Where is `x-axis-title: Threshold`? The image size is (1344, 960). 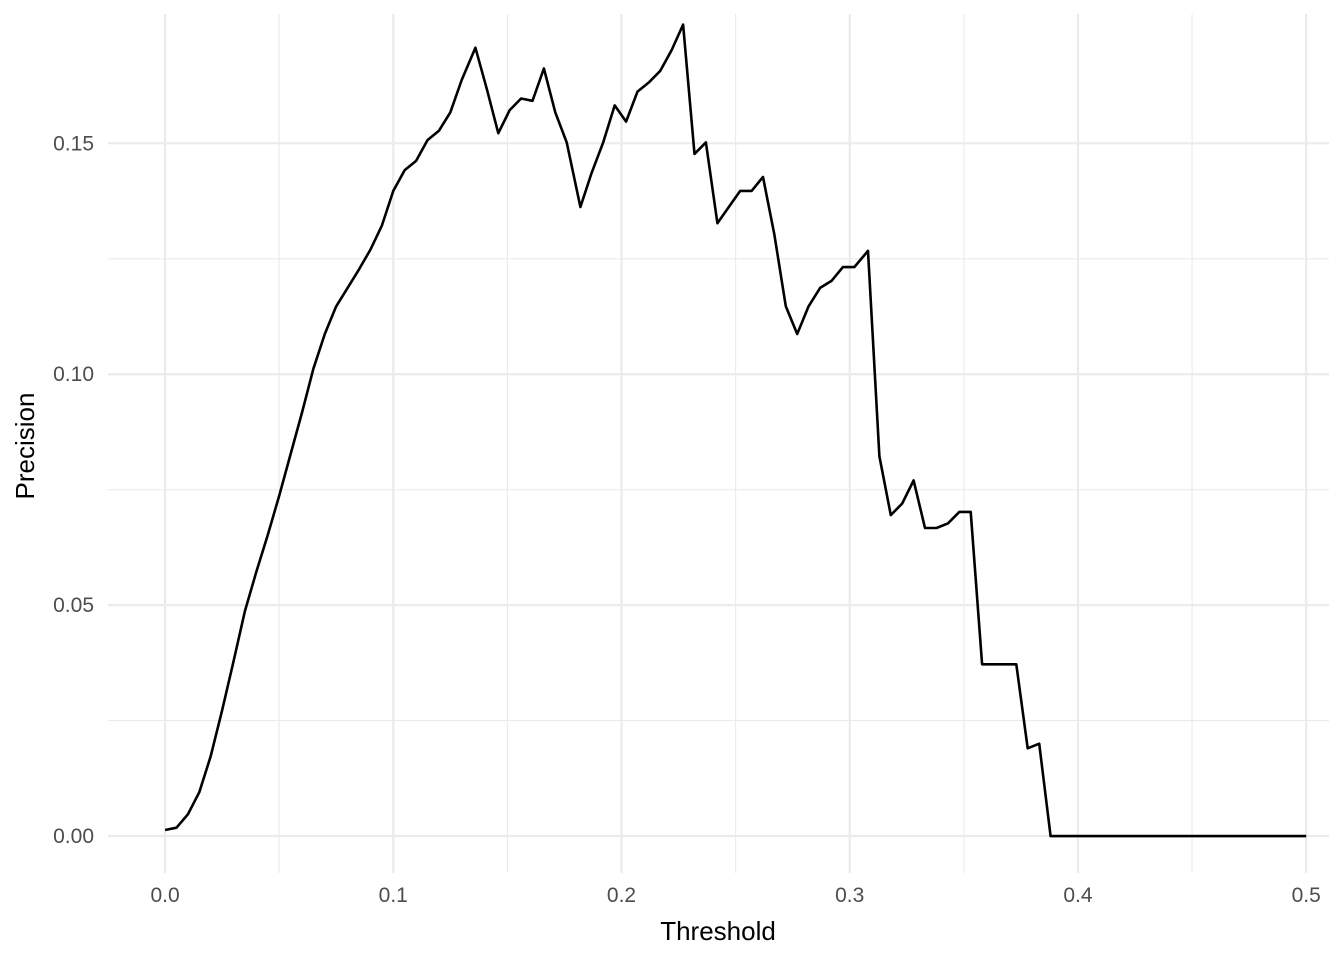 x-axis-title: Threshold is located at coordinates (718, 931).